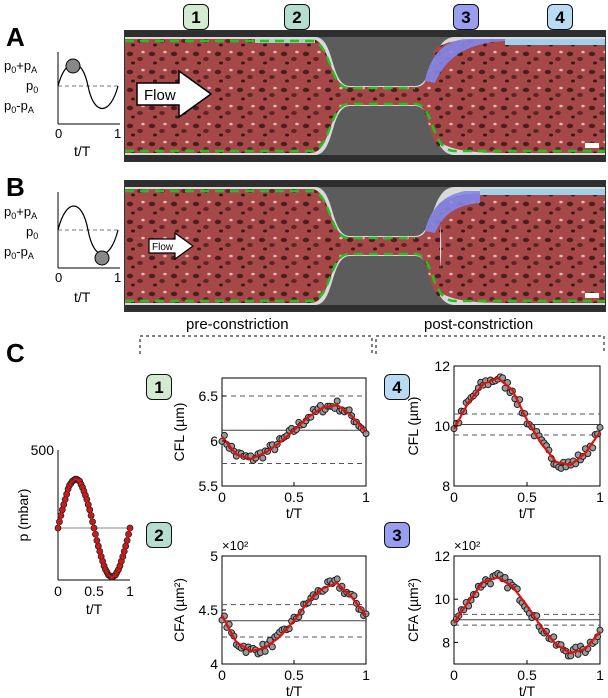 Image resolution: width=608 pixels, height=698 pixels. Describe the element at coordinates (600, 497) in the screenshot. I see `cfl4-xtick-label: 1` at that location.